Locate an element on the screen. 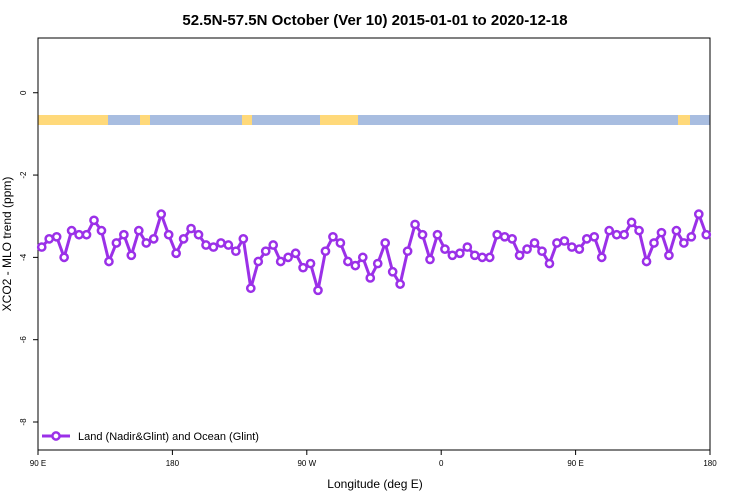  y-tick-label: -6 is located at coordinates (23, 340).